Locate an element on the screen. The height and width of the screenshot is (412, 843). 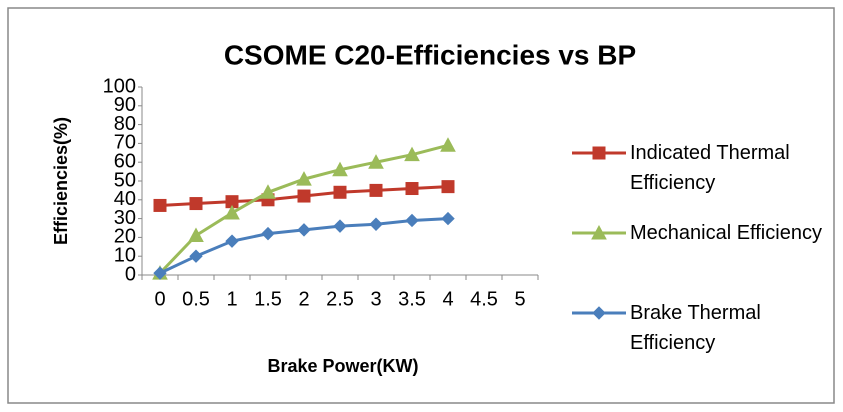
x-tick-label: 5 is located at coordinates (519, 299).